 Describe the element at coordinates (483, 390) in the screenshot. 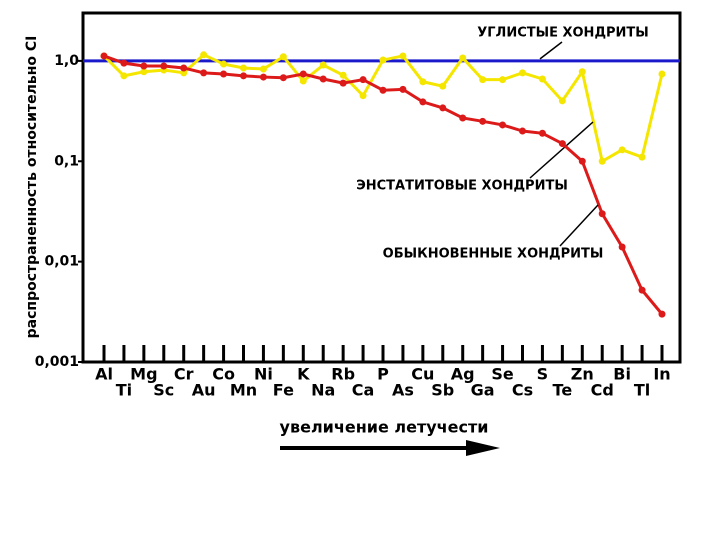

I see `x-tick-label: Ga` at that location.